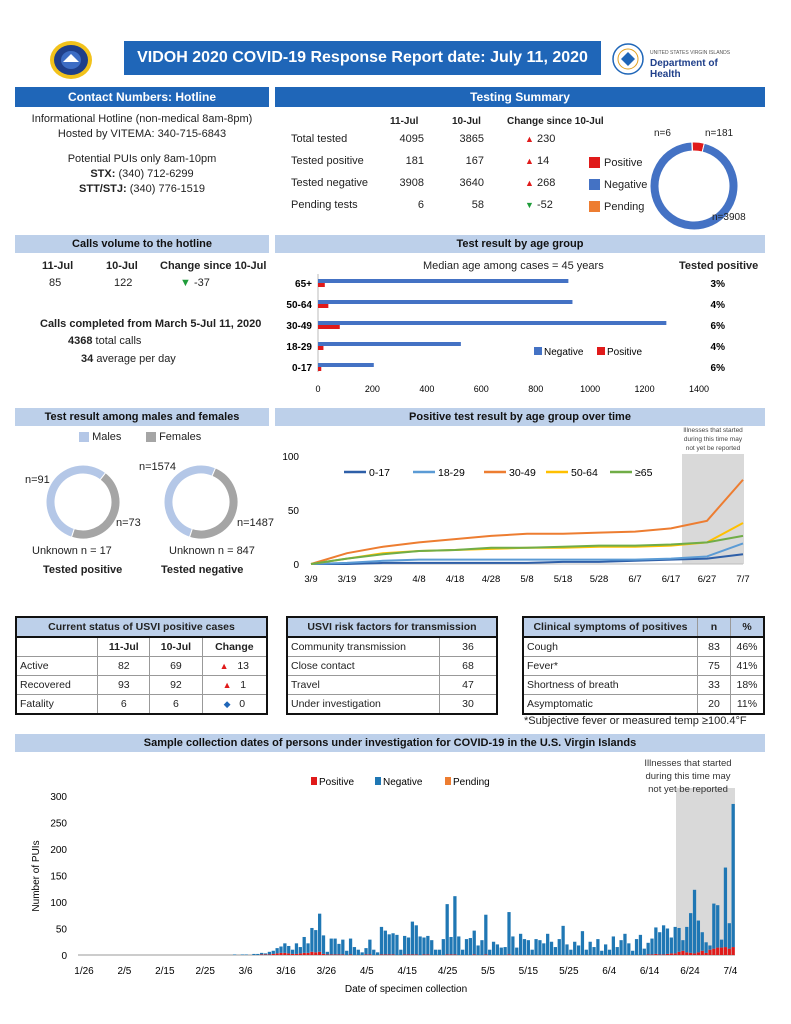 The width and height of the screenshot is (791, 1024). I want to click on pui-y-tick: 150, so click(58, 877).